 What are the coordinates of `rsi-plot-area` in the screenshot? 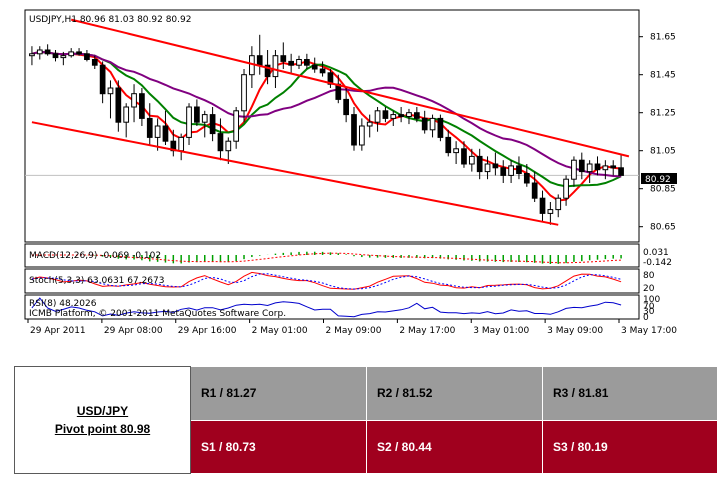 It's located at (326, 307).